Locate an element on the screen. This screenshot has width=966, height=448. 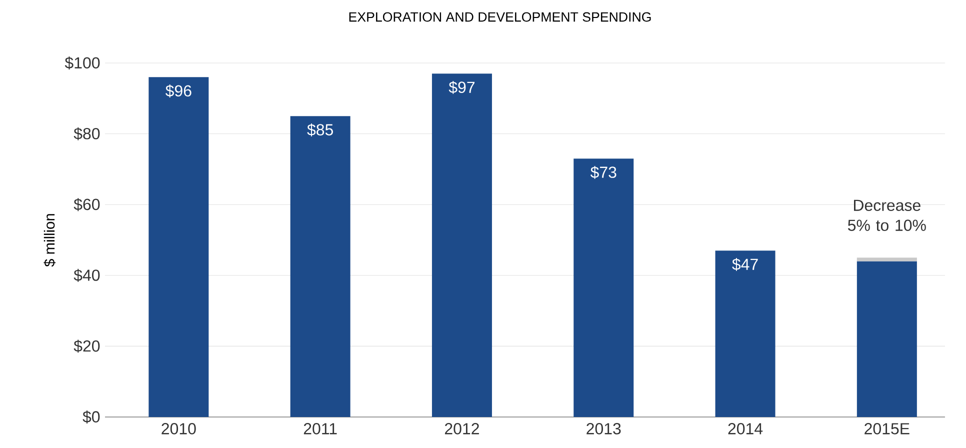
annotation: Decrease 5% to 10% is located at coordinates (887, 215).